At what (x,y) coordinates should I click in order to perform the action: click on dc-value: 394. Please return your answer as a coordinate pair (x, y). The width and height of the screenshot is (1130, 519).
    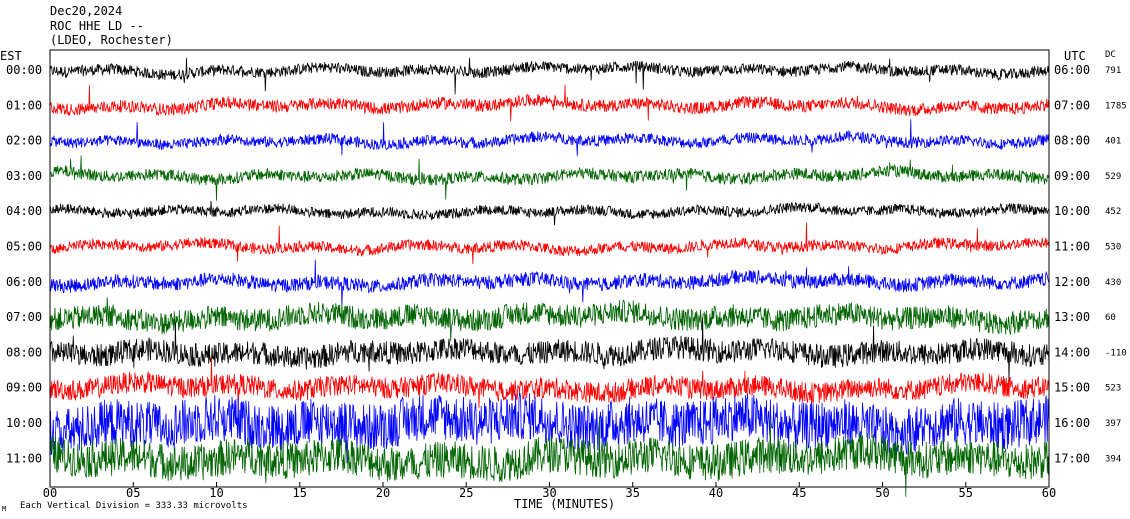
    Looking at the image, I should click on (1113, 459).